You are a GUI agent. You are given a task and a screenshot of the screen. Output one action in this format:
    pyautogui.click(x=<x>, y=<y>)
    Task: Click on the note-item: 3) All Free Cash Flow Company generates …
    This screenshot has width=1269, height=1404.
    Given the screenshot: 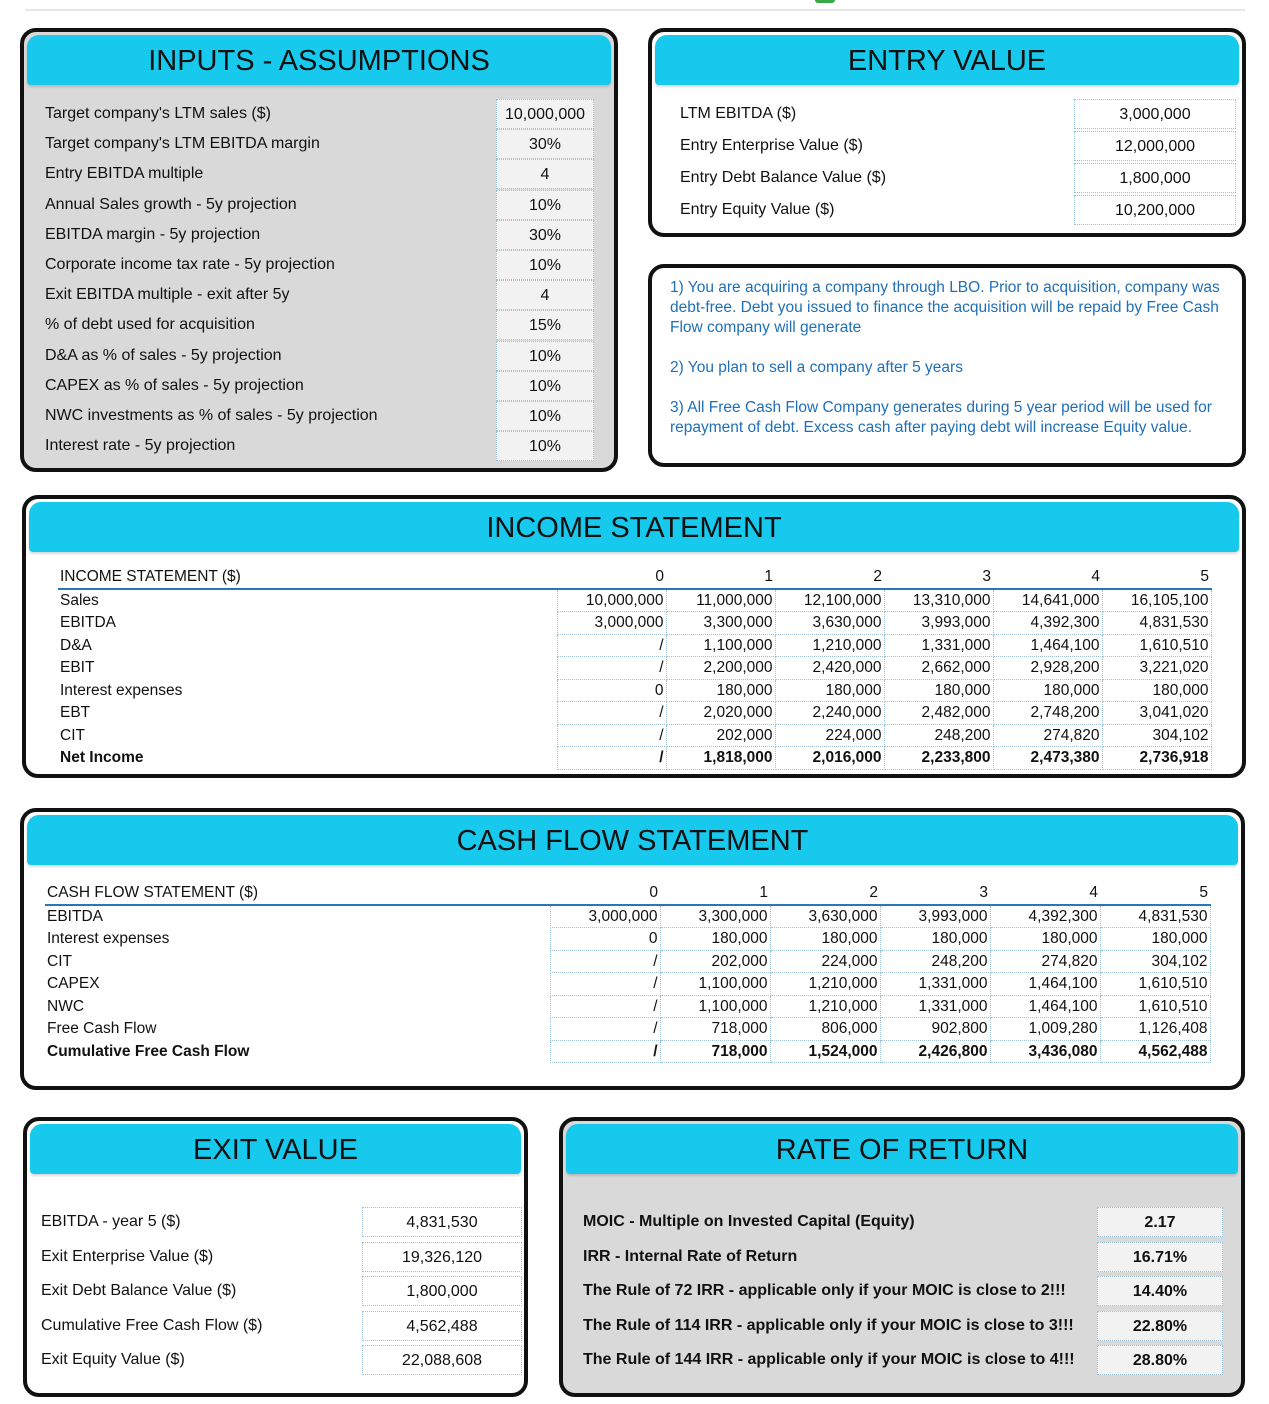 What is the action you would take?
    pyautogui.click(x=941, y=417)
    